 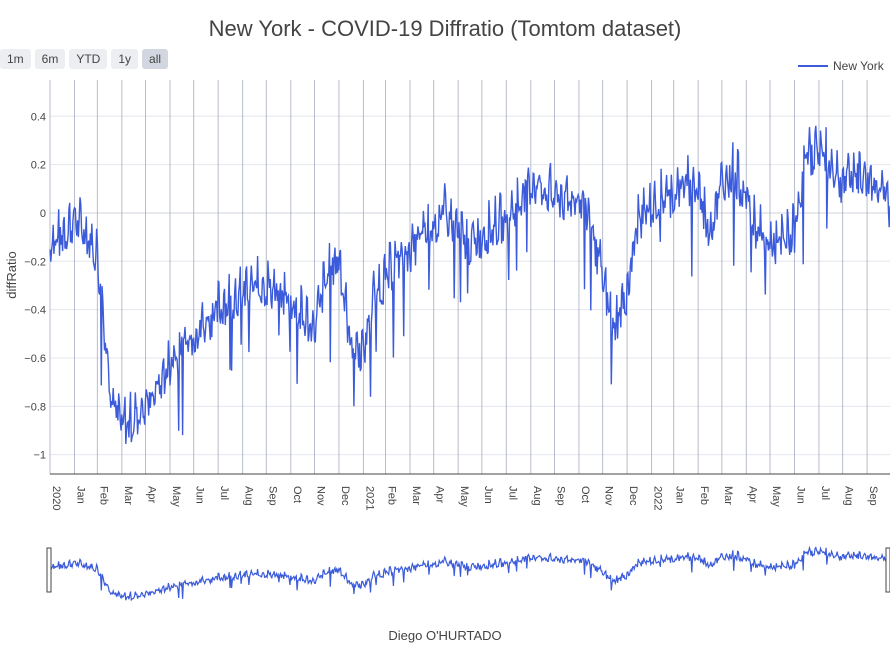 What do you see at coordinates (658, 498) in the screenshot?
I see `x-tick-label: 2022` at bounding box center [658, 498].